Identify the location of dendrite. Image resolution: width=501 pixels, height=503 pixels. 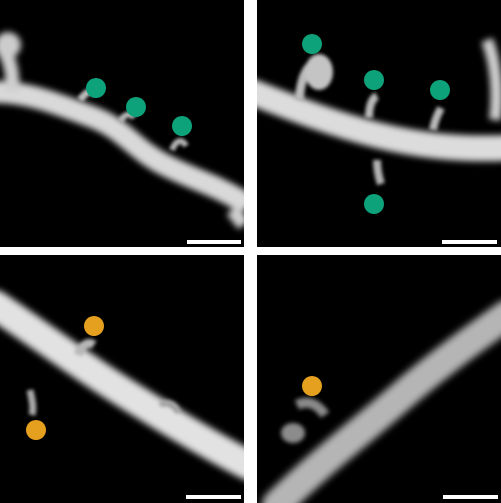
(379, 99).